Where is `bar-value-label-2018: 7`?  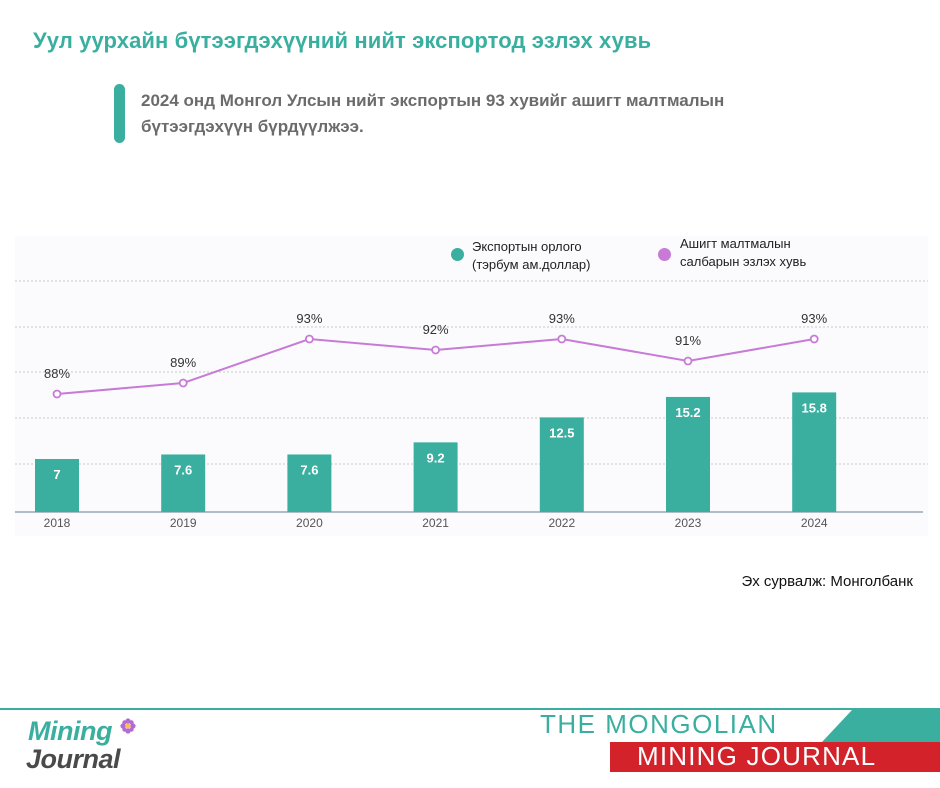 bar-value-label-2018: 7 is located at coordinates (56, 474).